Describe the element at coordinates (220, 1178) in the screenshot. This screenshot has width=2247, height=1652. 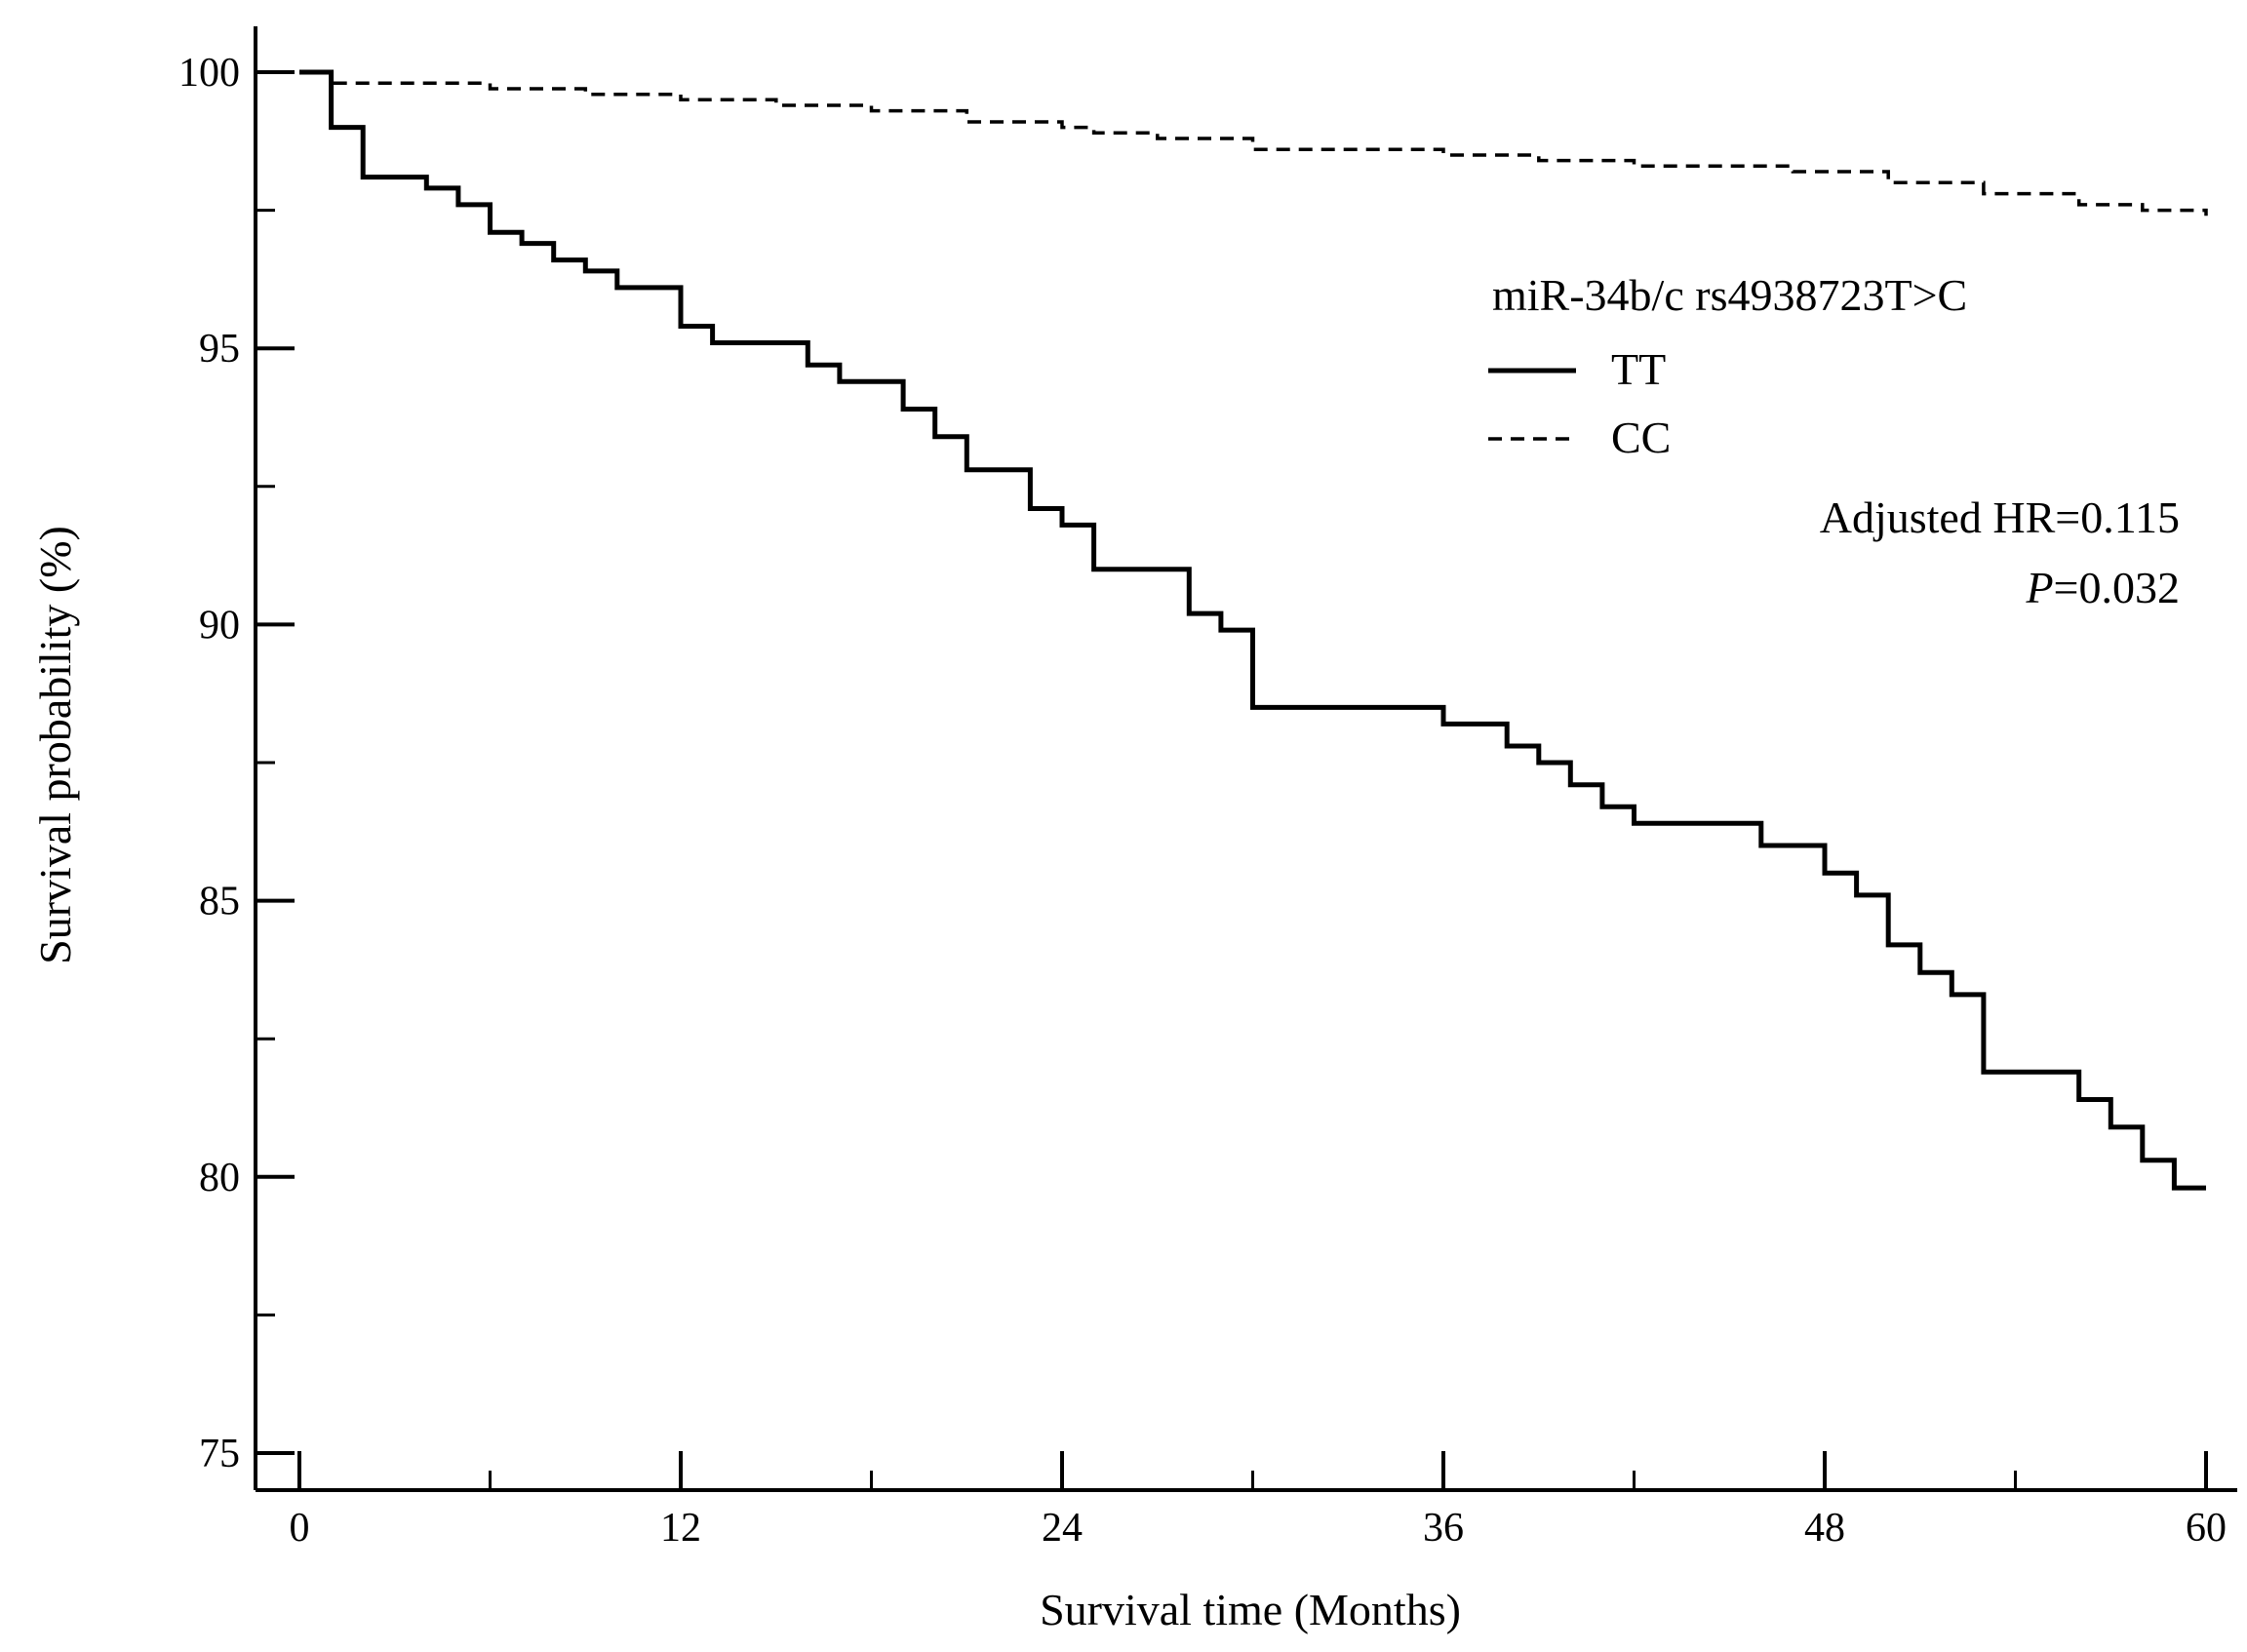
I see `y-tick-label: 80` at that location.